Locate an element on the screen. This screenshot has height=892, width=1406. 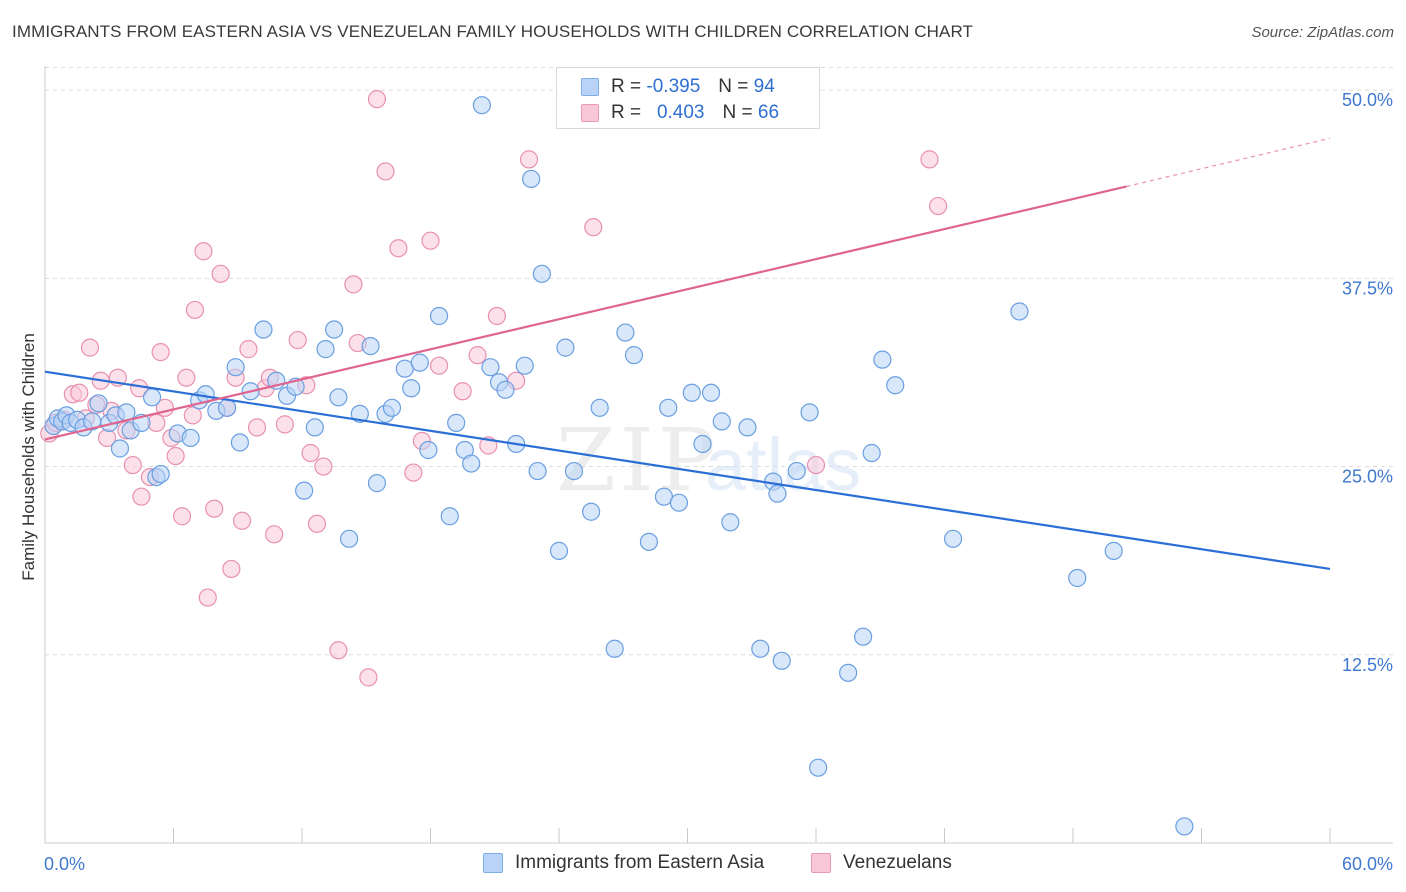
pink-trend-extension is located at coordinates (1228, 162).